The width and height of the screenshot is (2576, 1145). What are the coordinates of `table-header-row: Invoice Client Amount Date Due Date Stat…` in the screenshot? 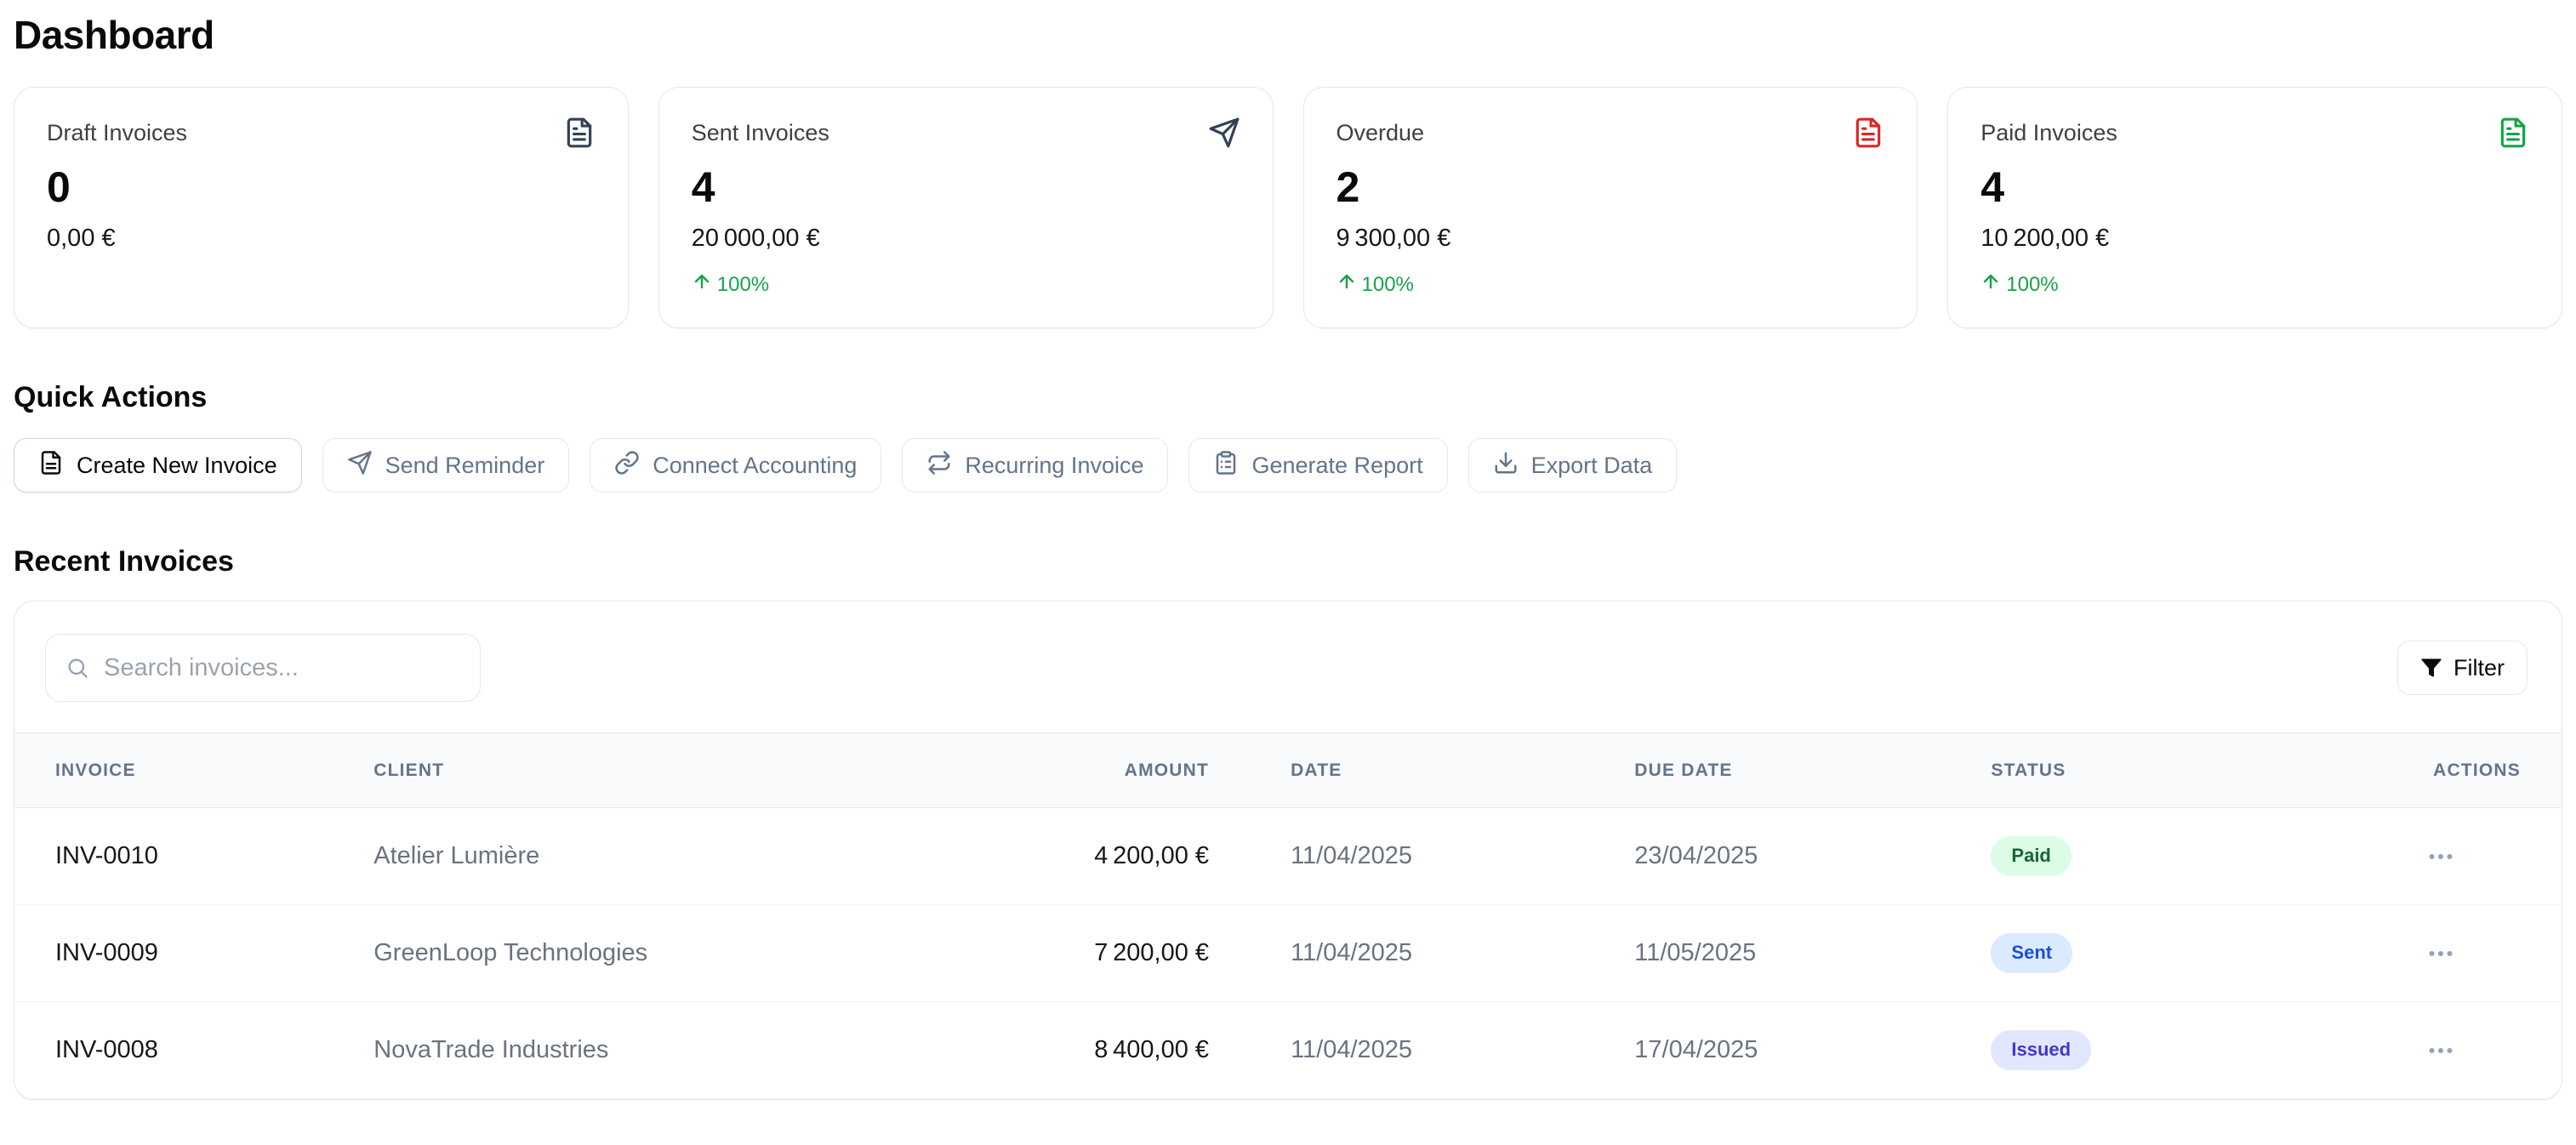 It's located at (1288, 770).